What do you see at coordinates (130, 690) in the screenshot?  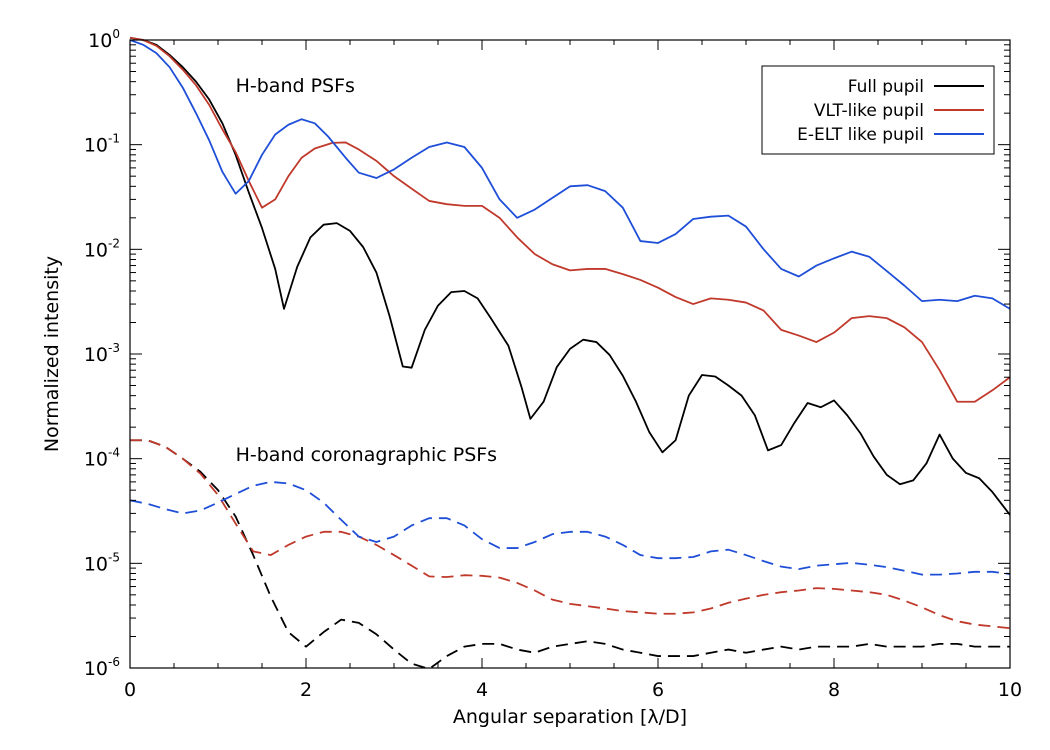 I see `x-tick-label: 0` at bounding box center [130, 690].